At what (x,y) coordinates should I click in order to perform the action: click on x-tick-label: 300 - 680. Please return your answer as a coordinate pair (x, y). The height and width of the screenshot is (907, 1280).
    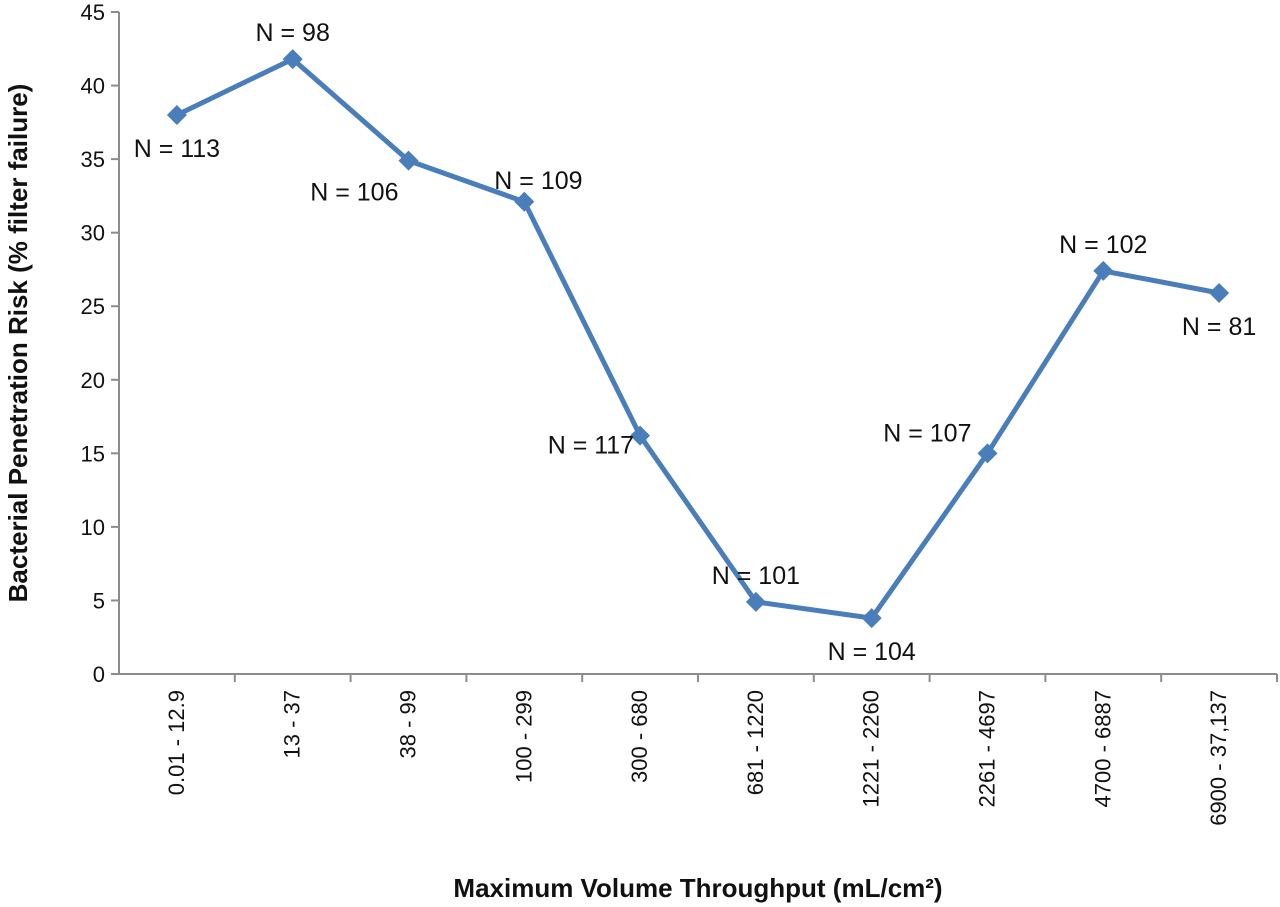
    Looking at the image, I should click on (639, 736).